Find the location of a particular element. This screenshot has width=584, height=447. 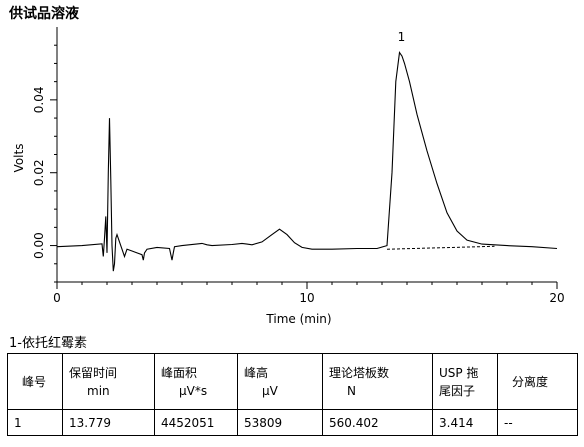

table-cell: 53809 is located at coordinates (280, 422).